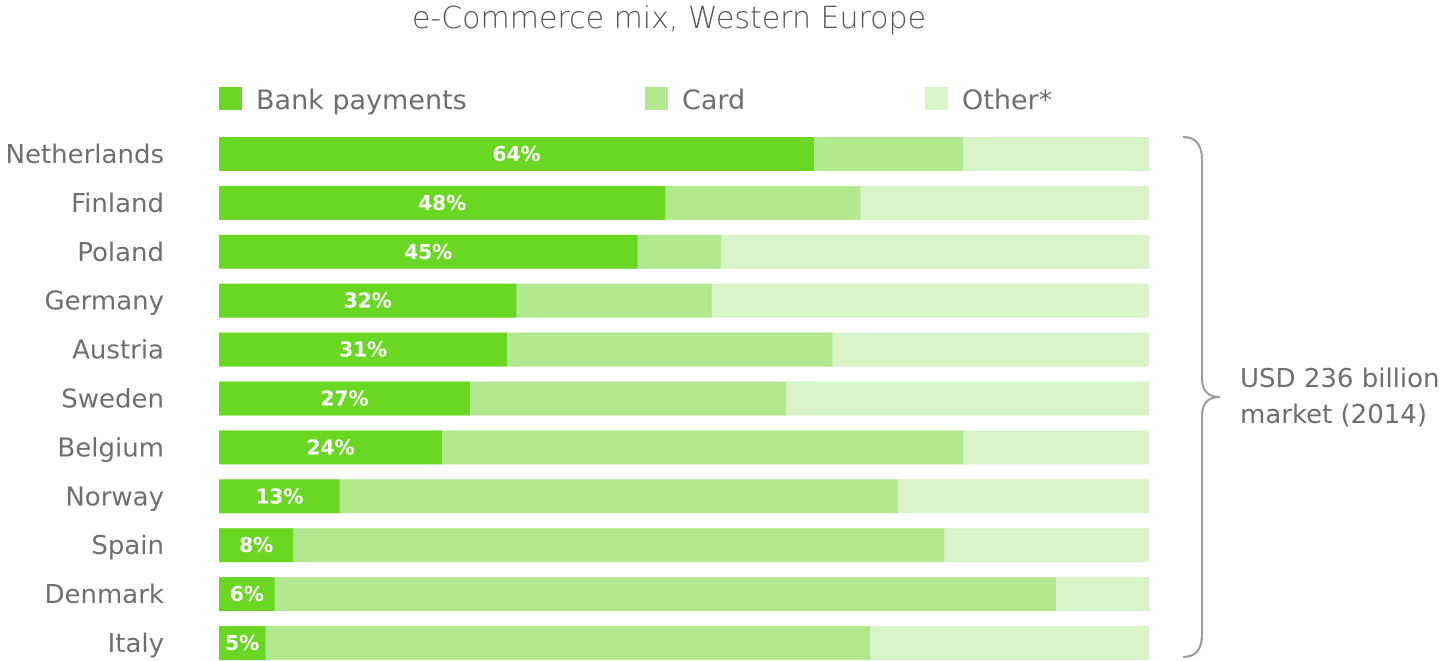 This screenshot has width=1452, height=661. What do you see at coordinates (361, 100) in the screenshot?
I see `legend-label: Bank payments` at bounding box center [361, 100].